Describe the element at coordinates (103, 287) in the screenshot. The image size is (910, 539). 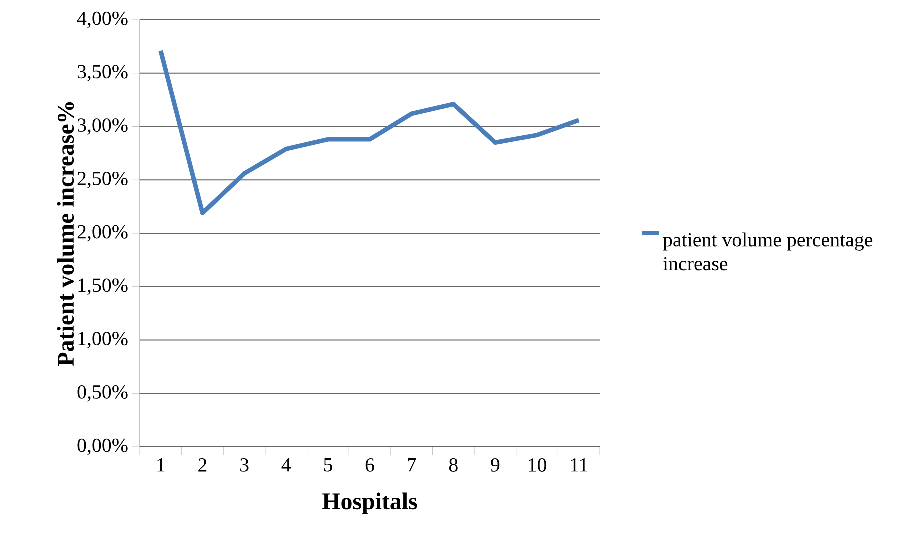
I see `y-tick-label: 1,50%` at that location.